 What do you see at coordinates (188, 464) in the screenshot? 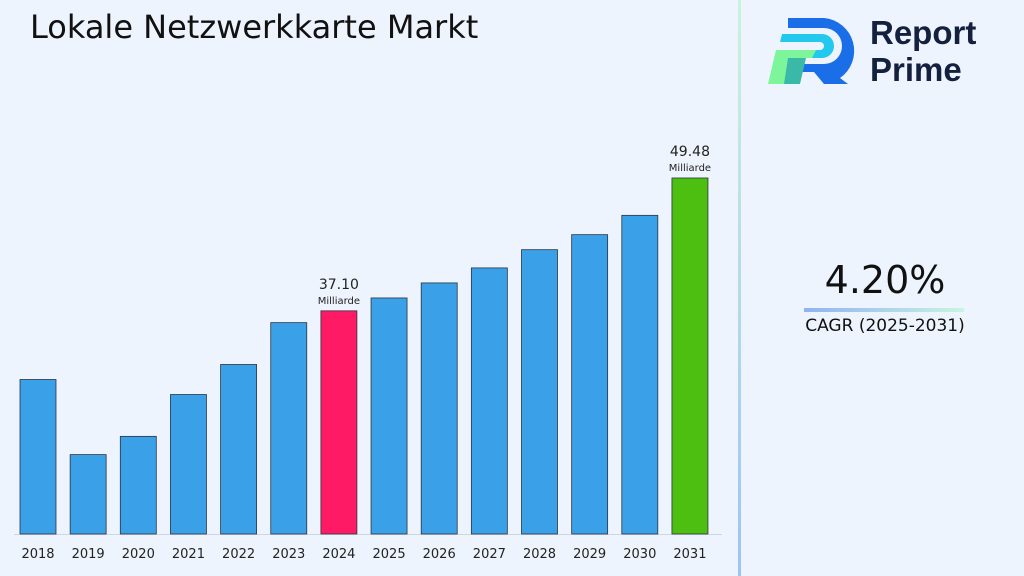
I see `bar-2021` at bounding box center [188, 464].